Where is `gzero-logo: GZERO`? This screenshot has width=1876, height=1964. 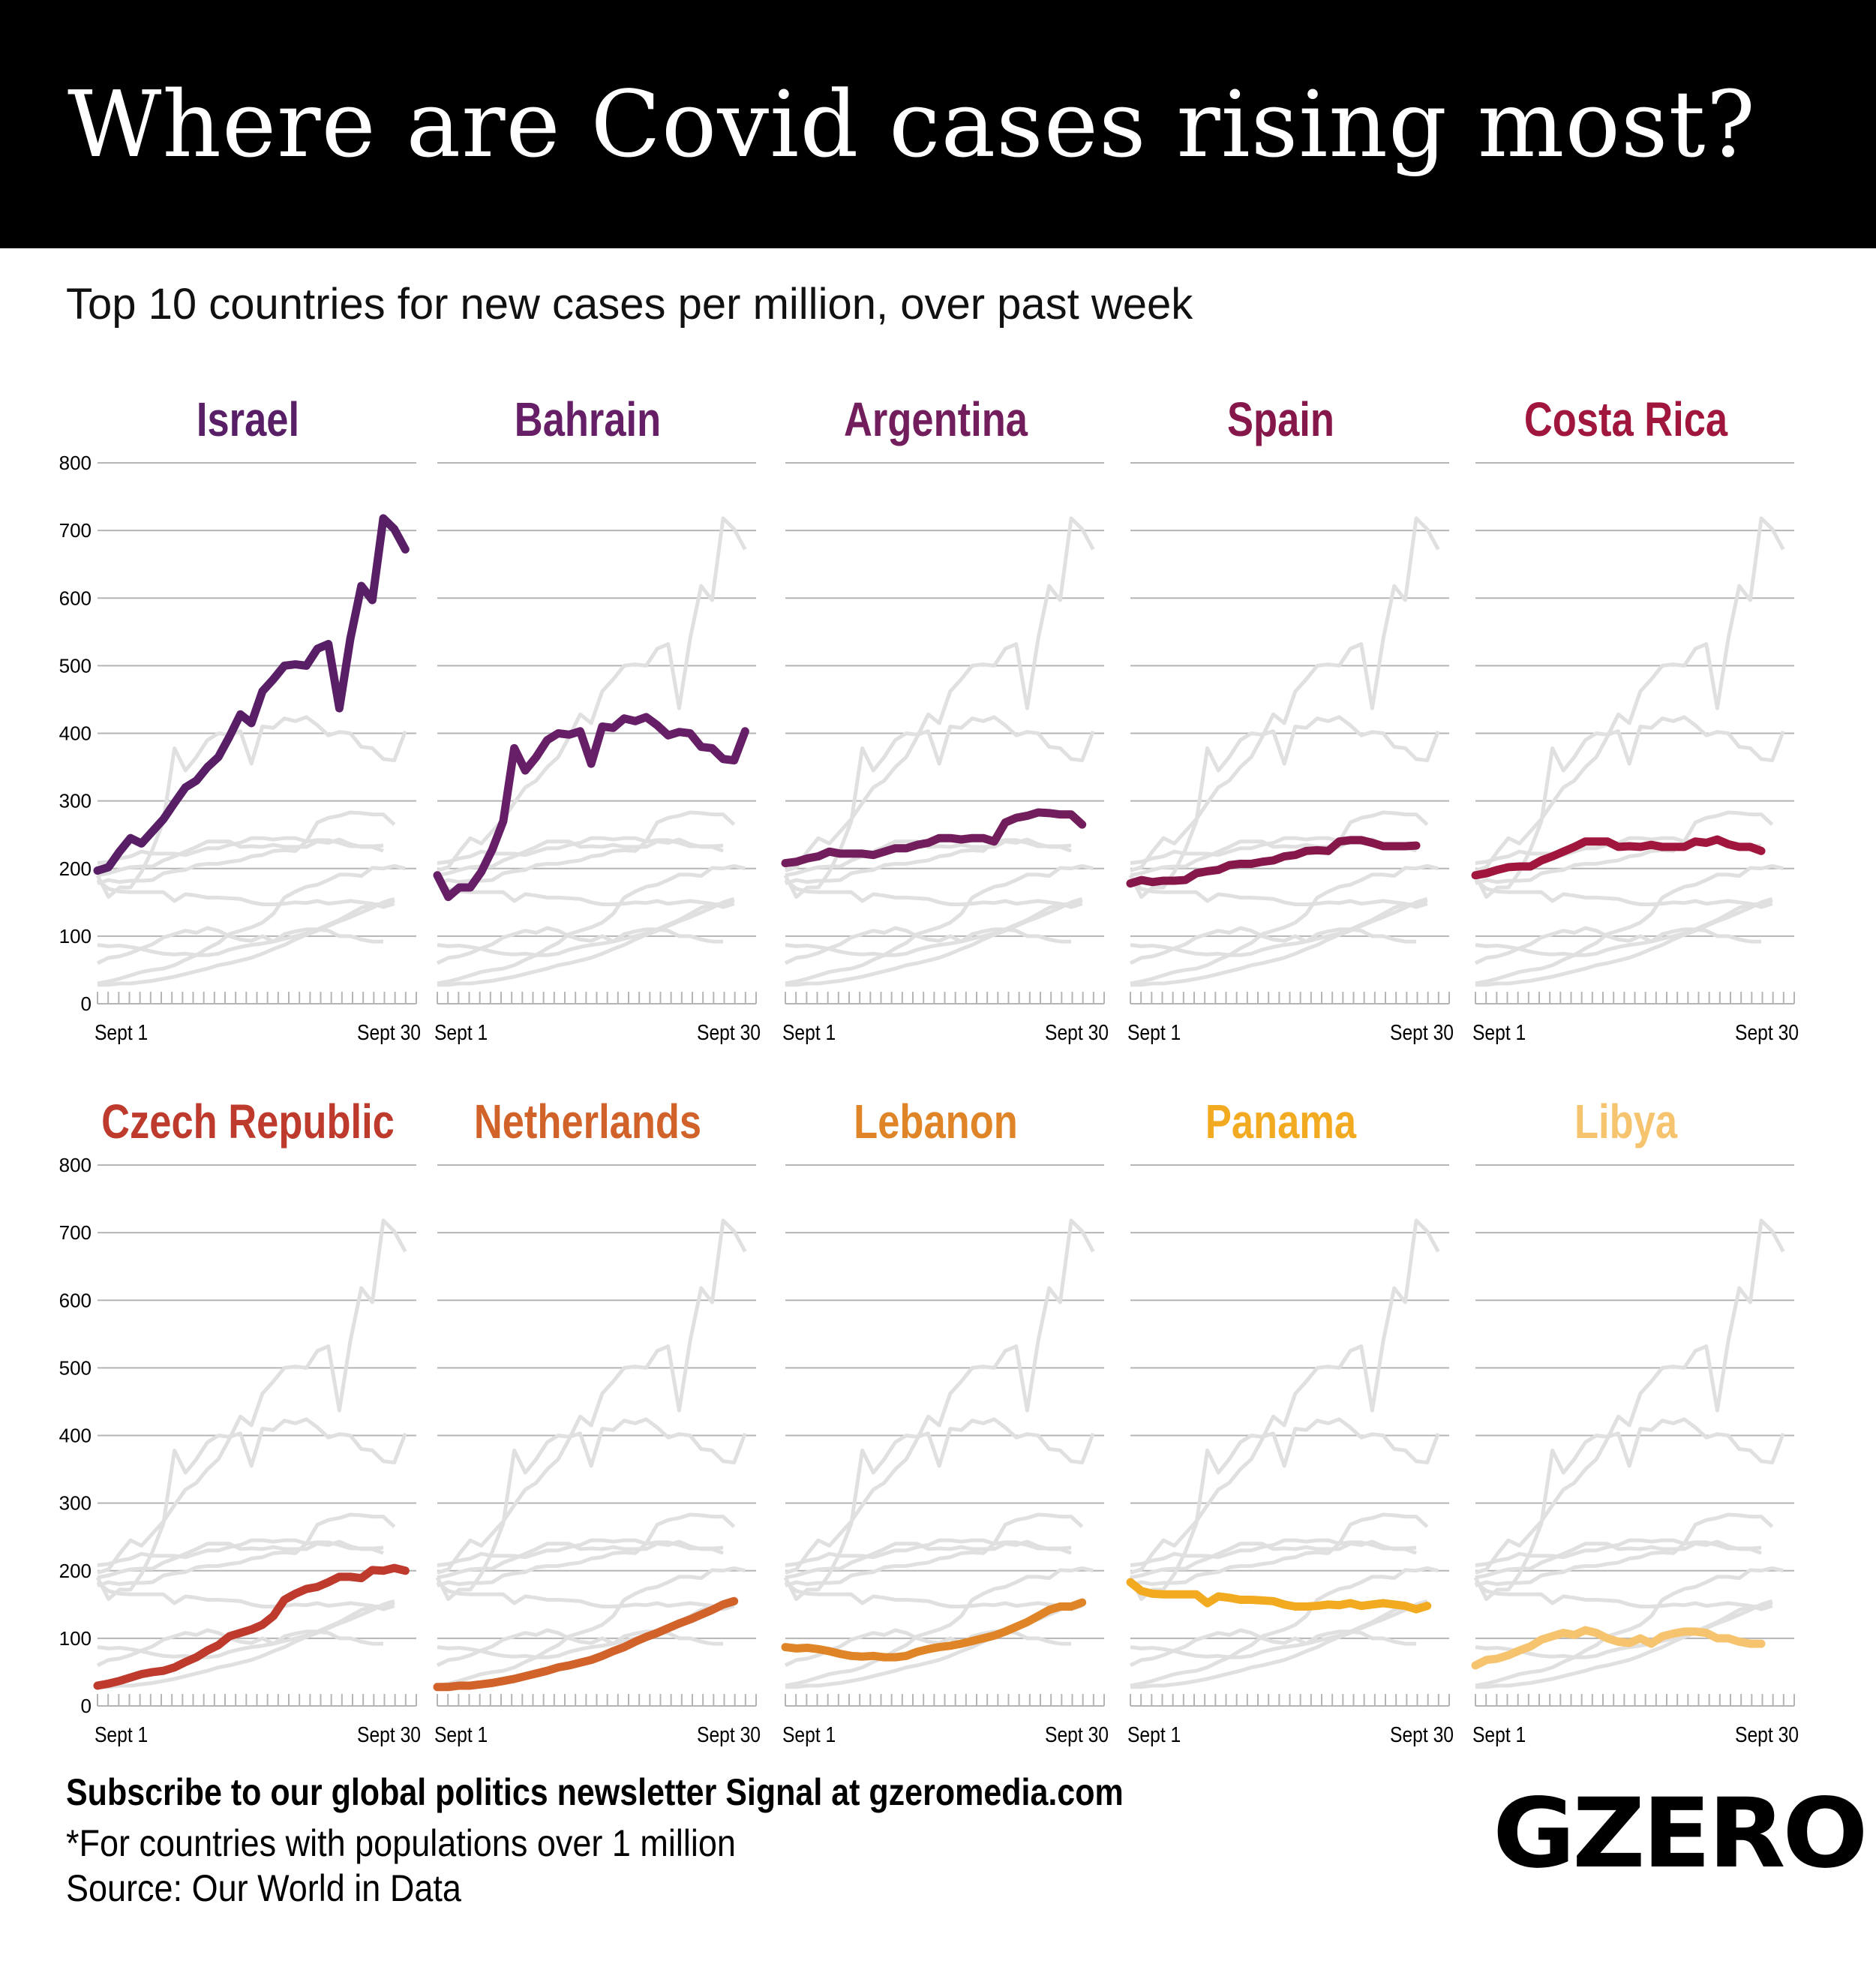 gzero-logo: GZERO is located at coordinates (1680, 1834).